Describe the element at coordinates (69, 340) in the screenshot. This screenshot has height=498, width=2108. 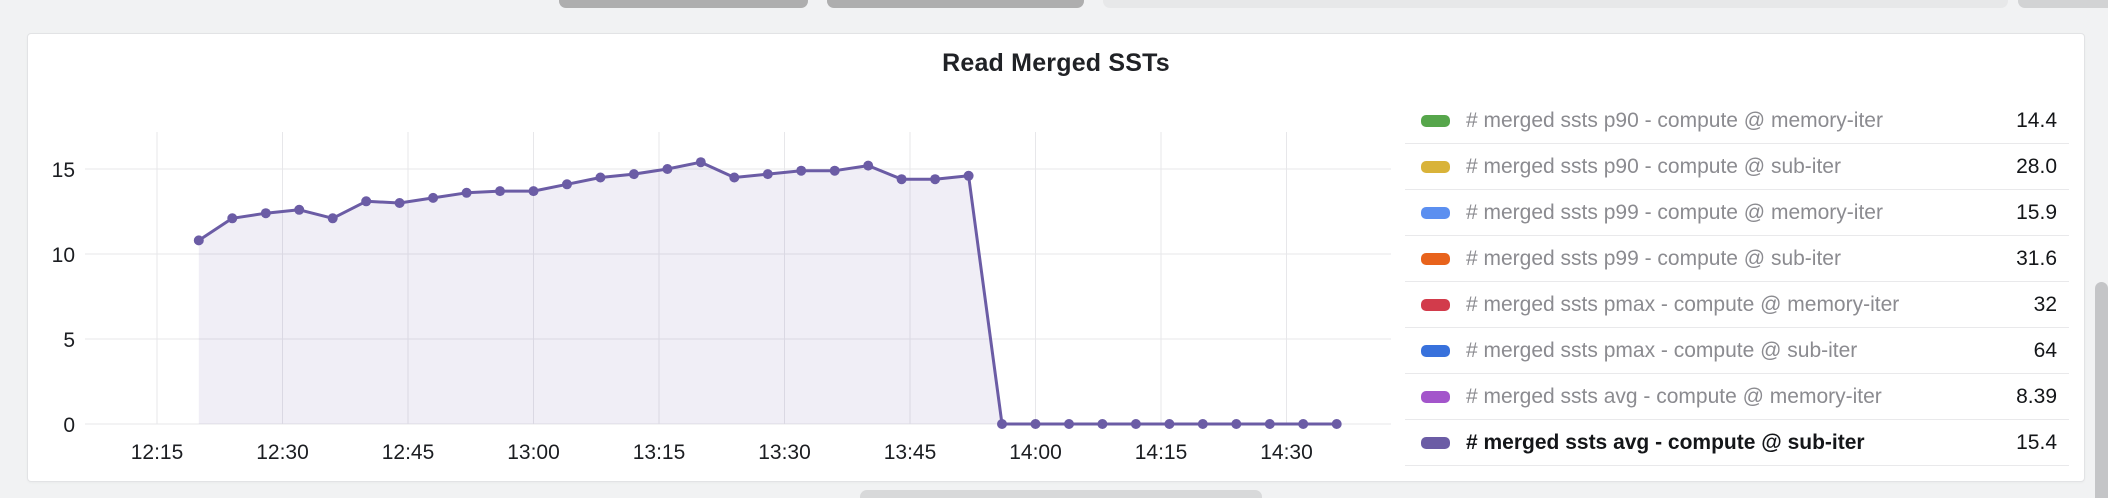
I see `svg-text: 5` at that location.